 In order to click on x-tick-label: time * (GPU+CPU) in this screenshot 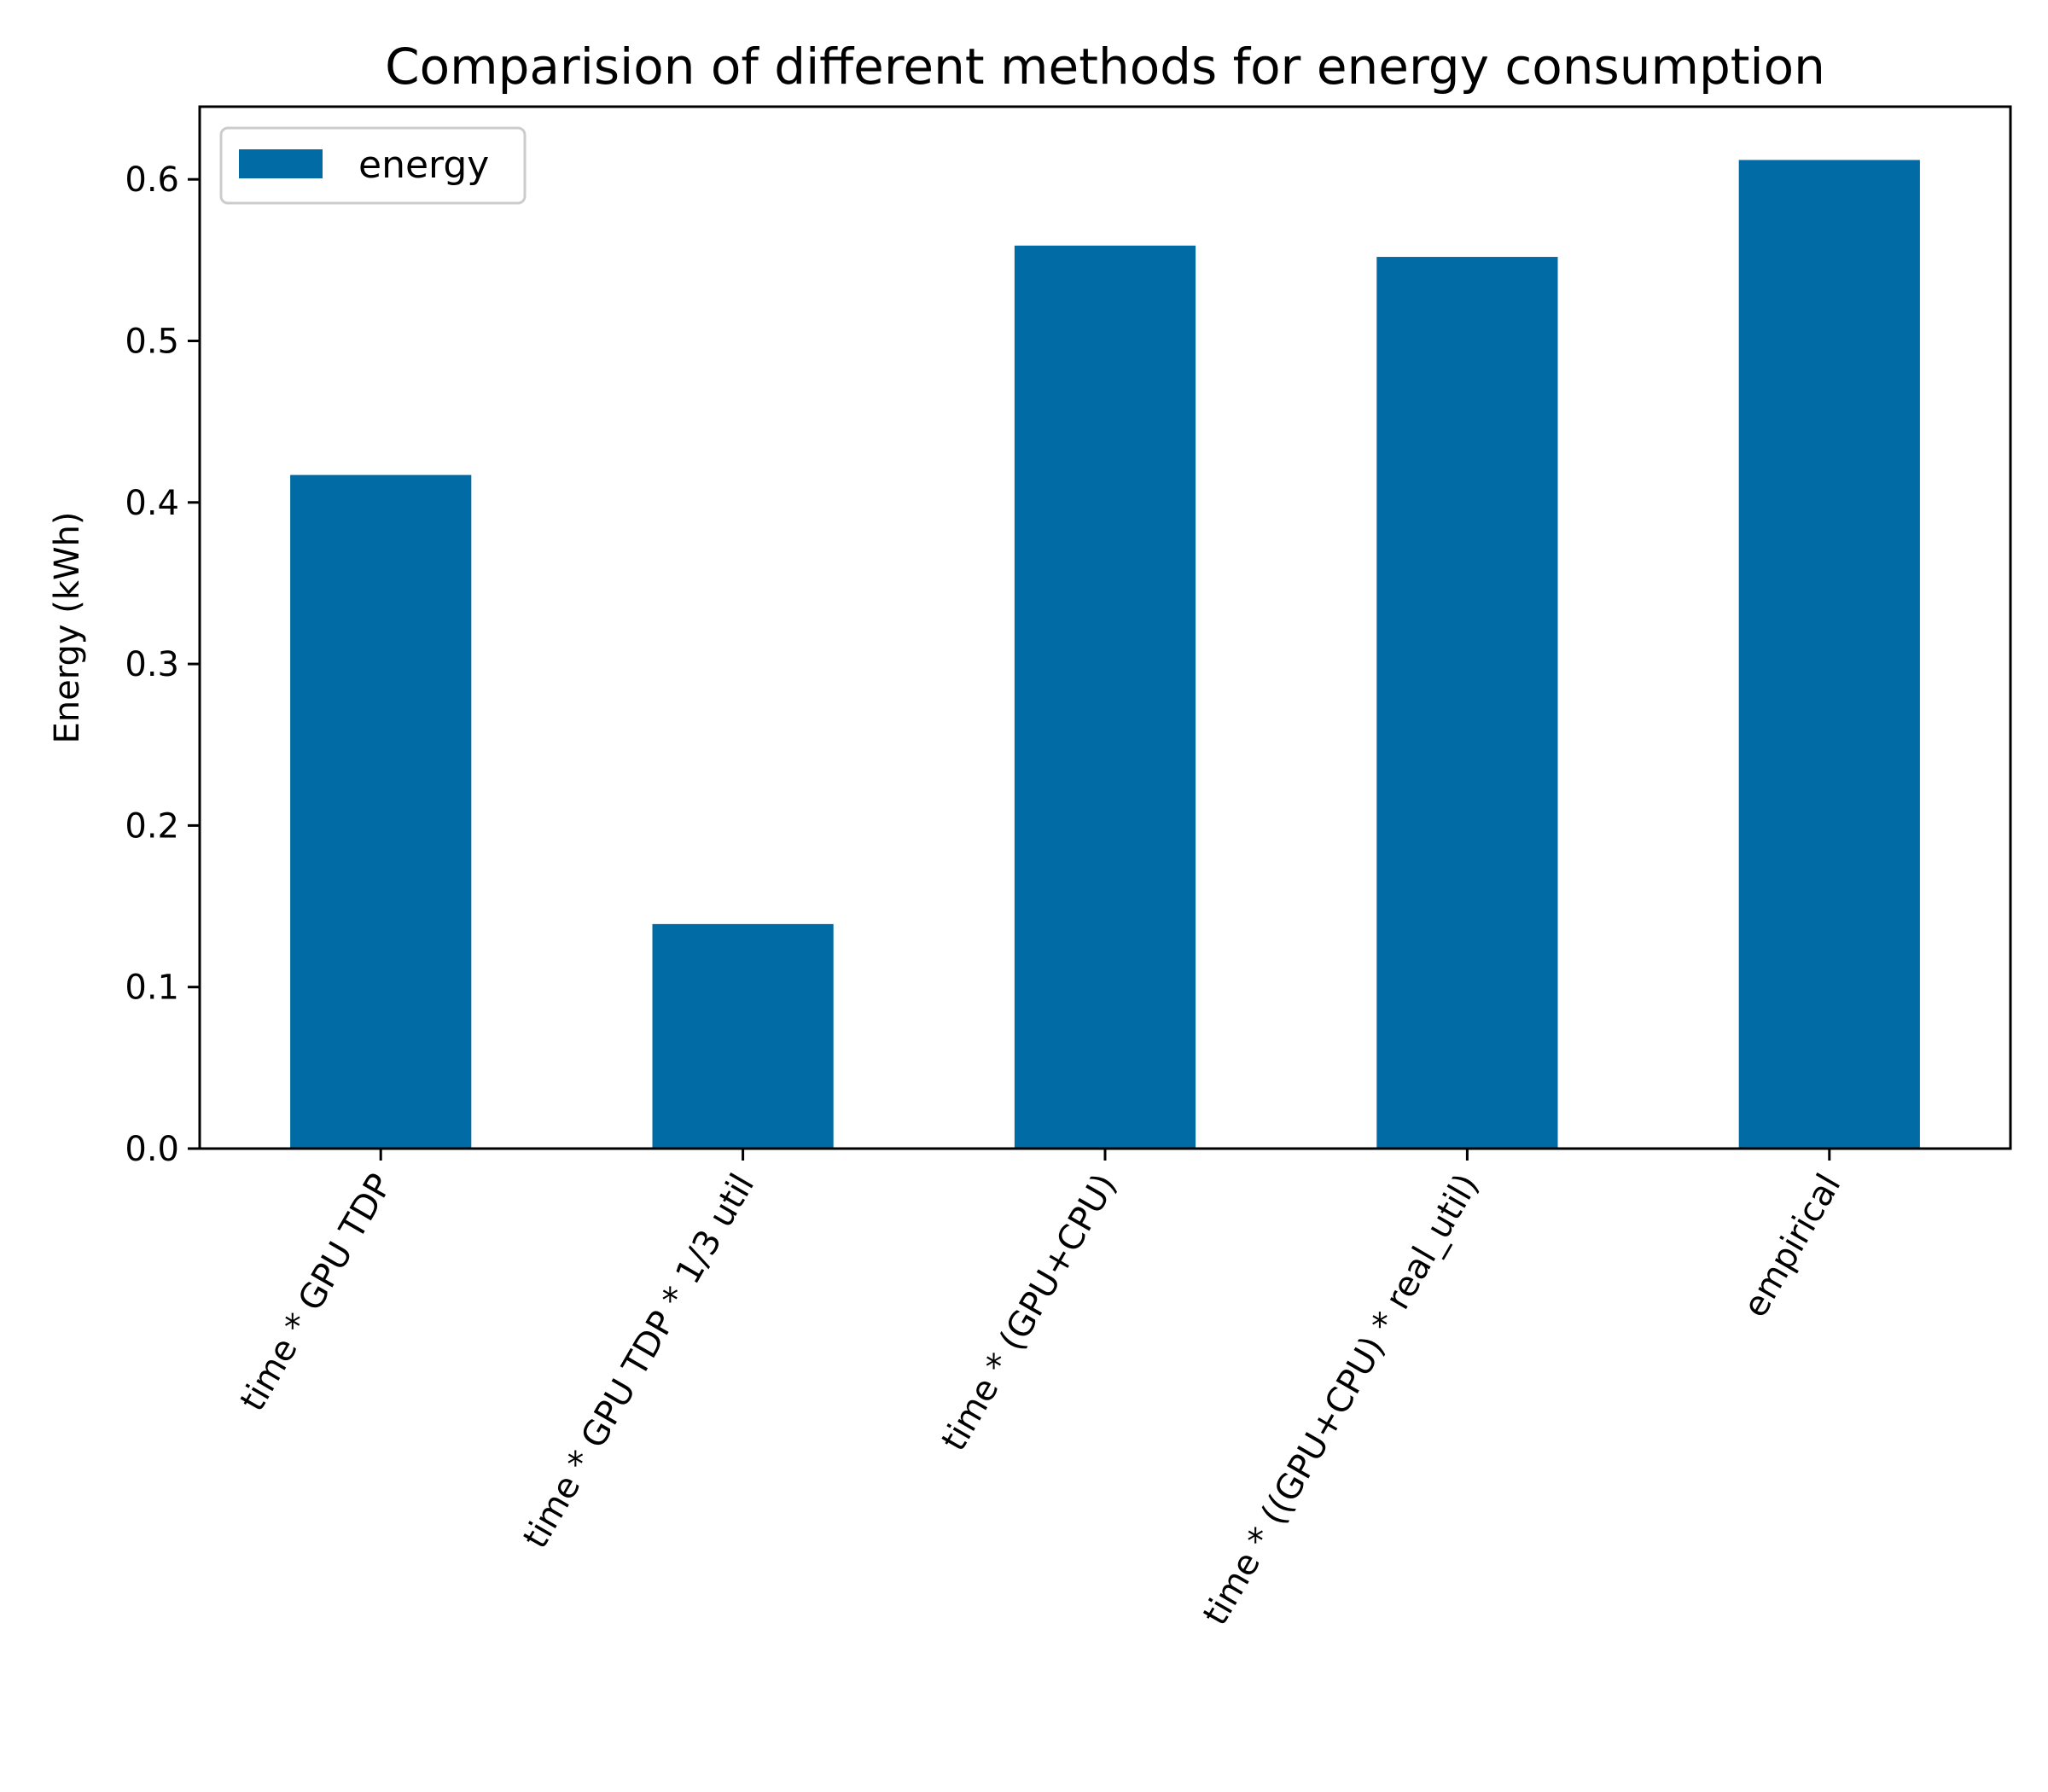, I will do `click(1029, 1312)`.